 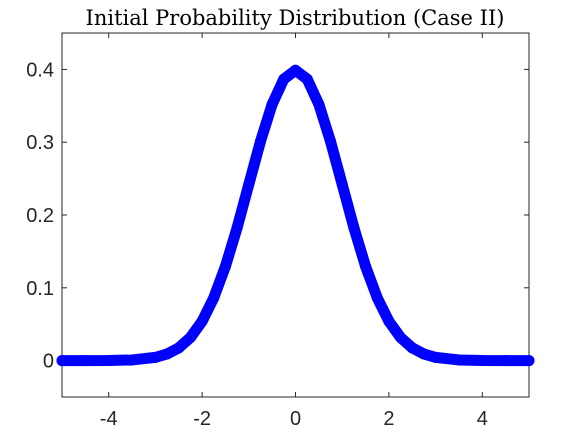 I want to click on y-tick-label: 0.4, so click(x=40, y=70).